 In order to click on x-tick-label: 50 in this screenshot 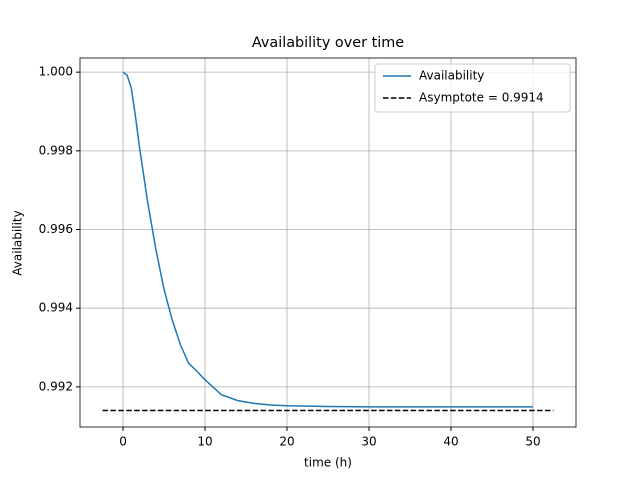, I will do `click(532, 442)`.